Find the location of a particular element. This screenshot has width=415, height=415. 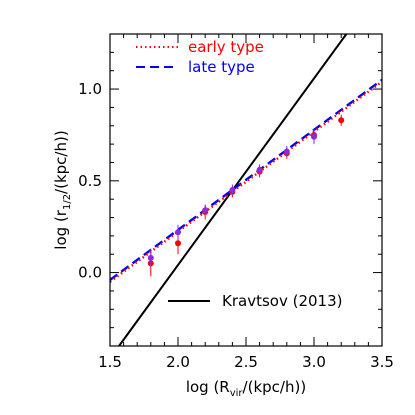

y-tick-label: 0.0 is located at coordinates (90, 273).